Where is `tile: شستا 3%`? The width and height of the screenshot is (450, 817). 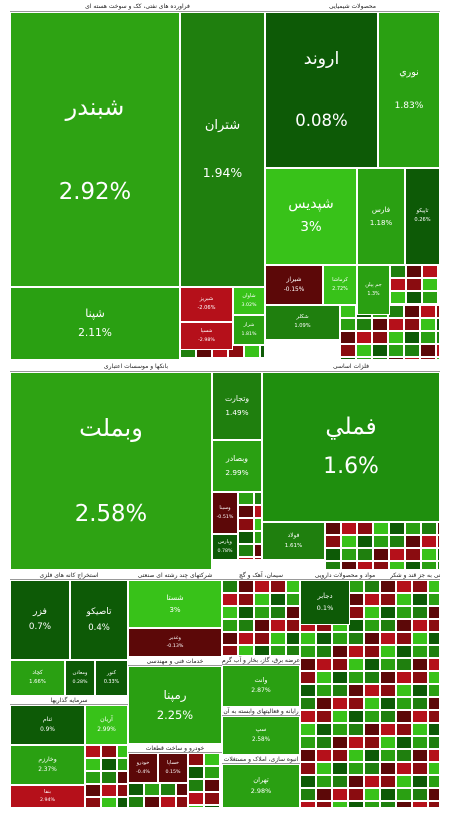
tile: شستا 3% is located at coordinates (175, 604).